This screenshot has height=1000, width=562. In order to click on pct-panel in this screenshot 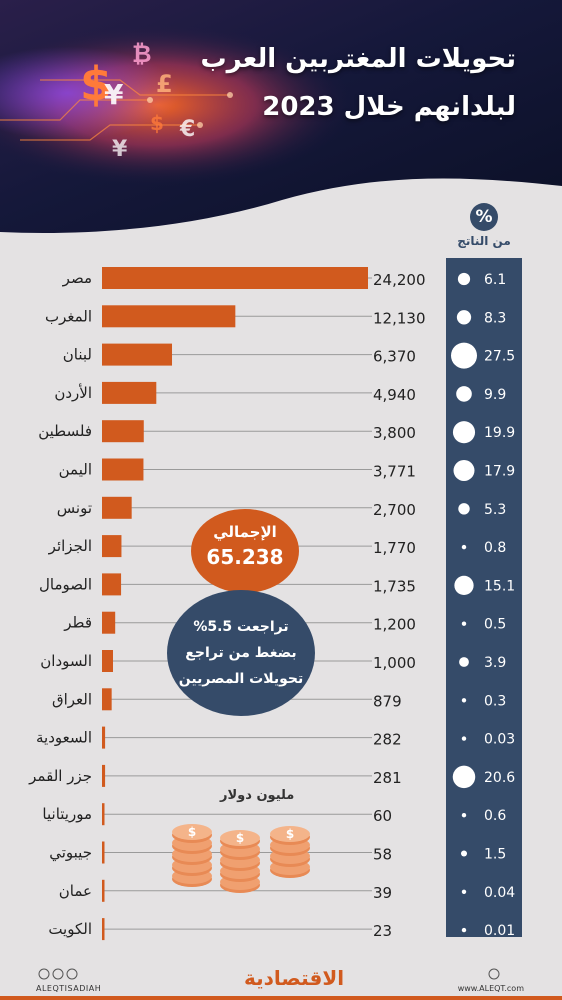, I will do `click(484, 597)`.